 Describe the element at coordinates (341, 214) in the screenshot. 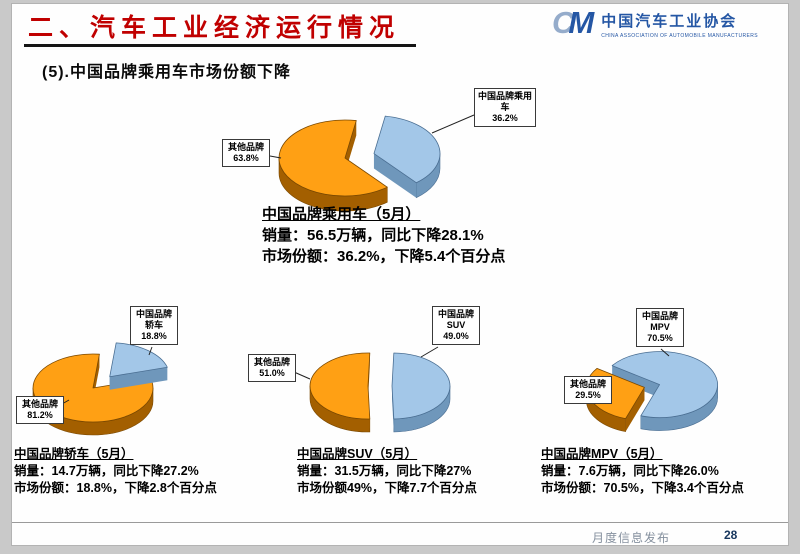

I see `summary-title: 中国品牌乘用车（5月）` at that location.